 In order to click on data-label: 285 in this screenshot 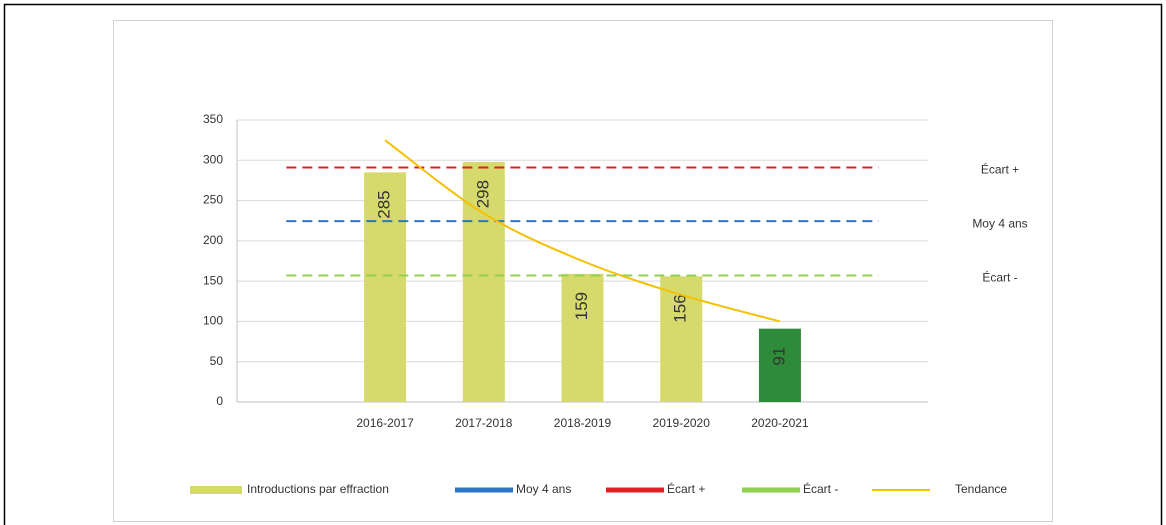, I will do `click(384, 204)`.